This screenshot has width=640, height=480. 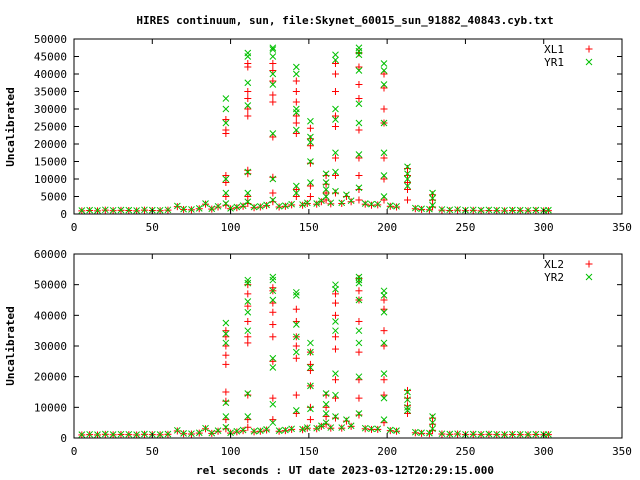 I want to click on x-tick-label: 350, so click(x=622, y=451).